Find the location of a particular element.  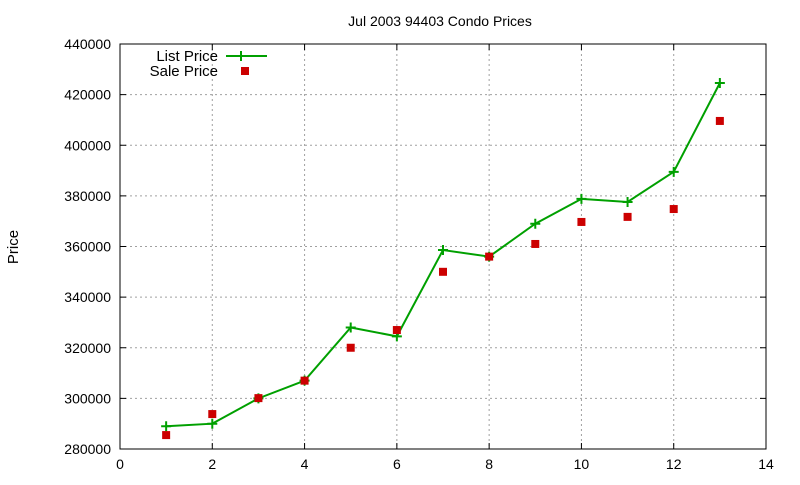

y-tick-label: 340000 is located at coordinates (87, 297).